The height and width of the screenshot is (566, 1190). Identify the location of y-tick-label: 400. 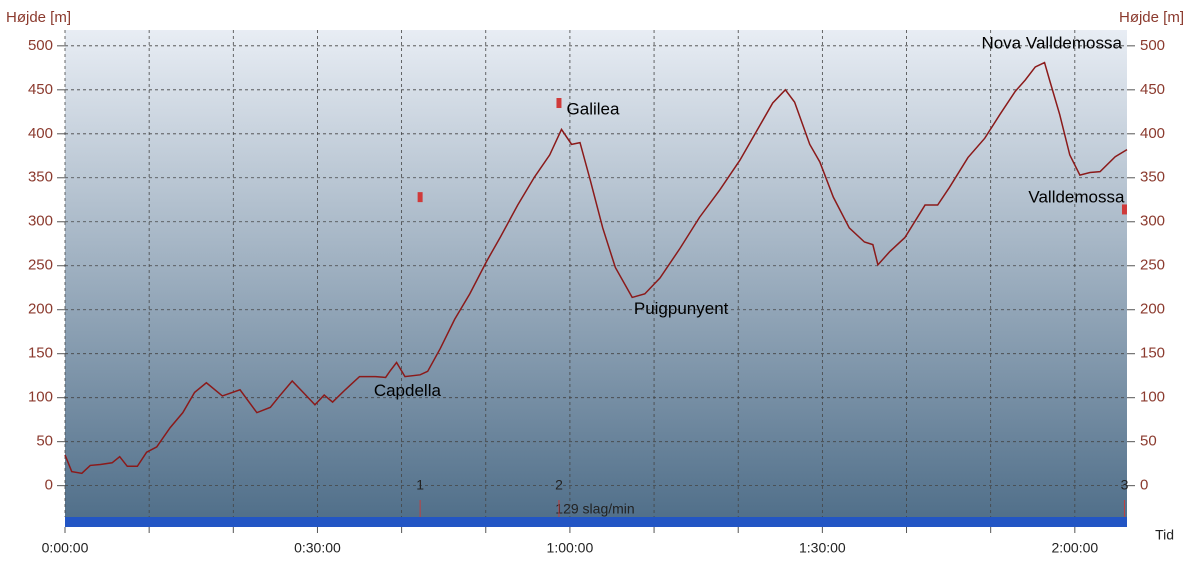
(40, 133).